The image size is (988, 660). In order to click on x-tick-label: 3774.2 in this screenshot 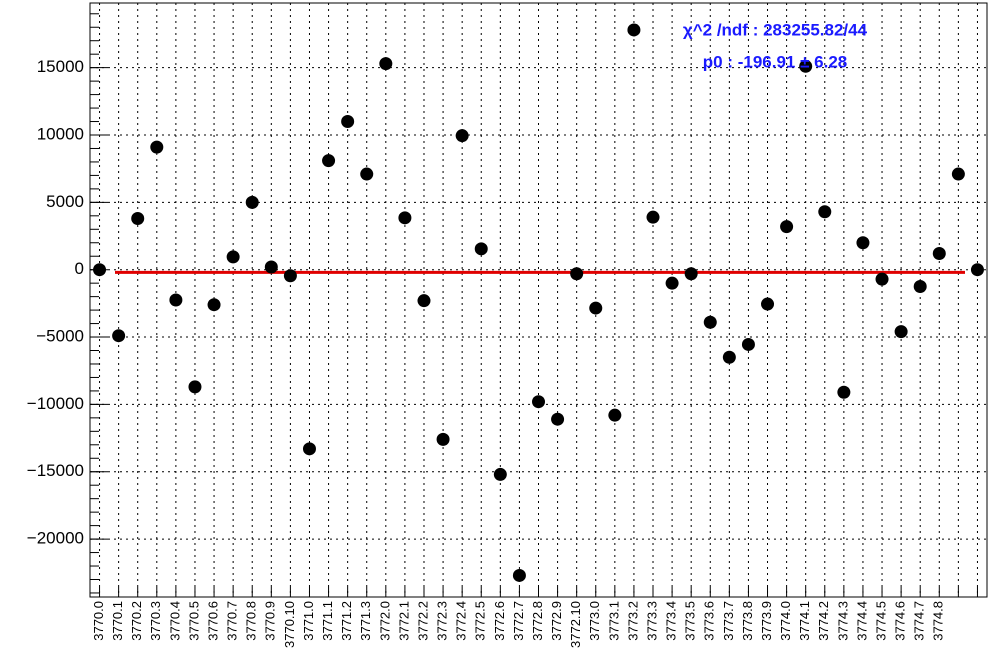, I will do `click(823, 621)`.